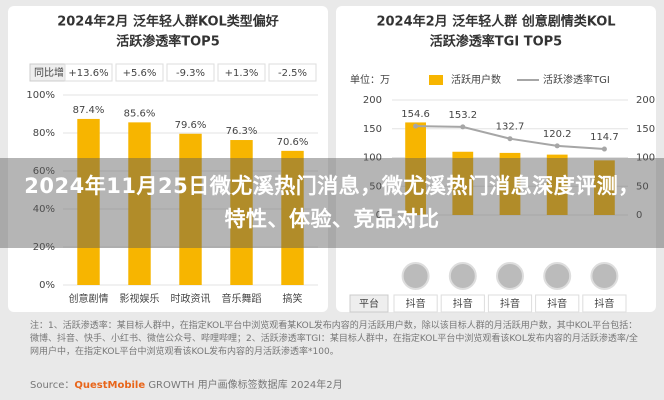 This screenshot has height=400, width=664. What do you see at coordinates (639, 215) in the screenshot?
I see `y2-tick-label: 0` at bounding box center [639, 215].